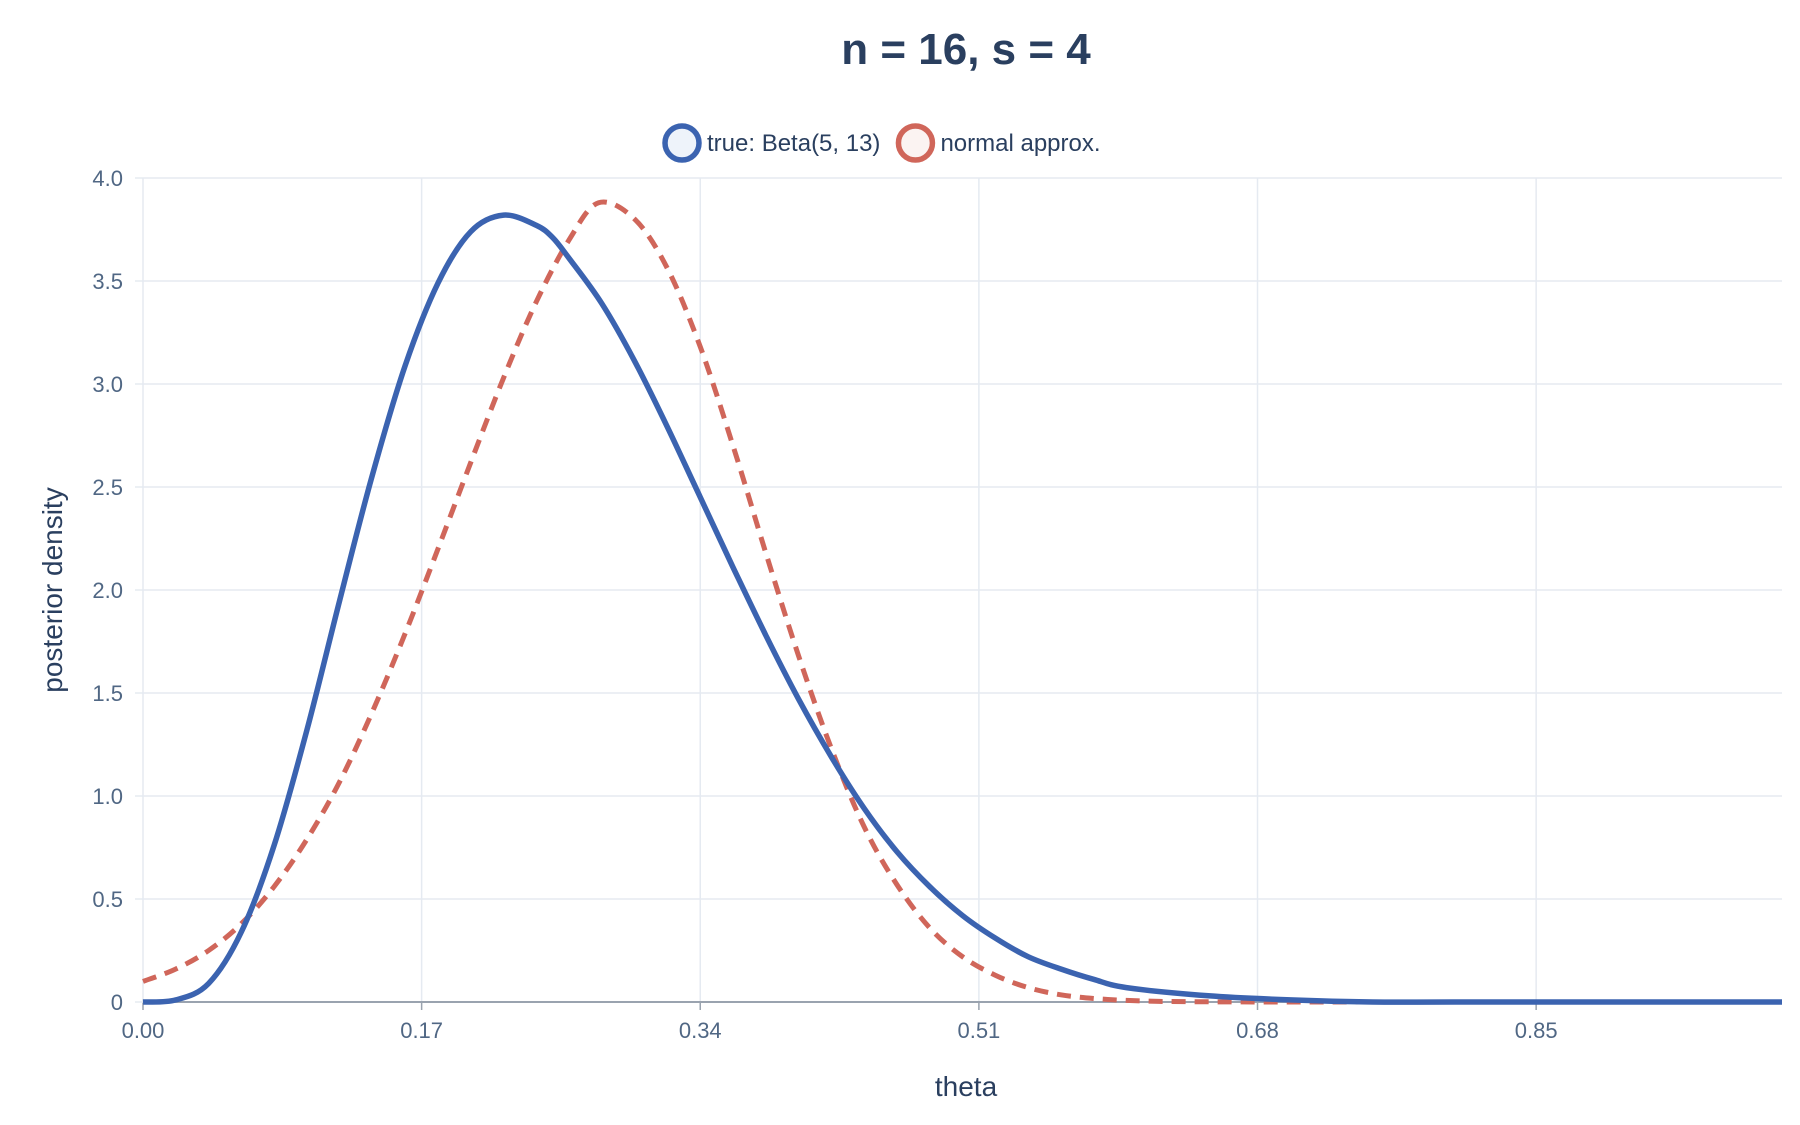 The height and width of the screenshot is (1125, 1800). I want to click on legend-label: normal approx., so click(1020, 143).